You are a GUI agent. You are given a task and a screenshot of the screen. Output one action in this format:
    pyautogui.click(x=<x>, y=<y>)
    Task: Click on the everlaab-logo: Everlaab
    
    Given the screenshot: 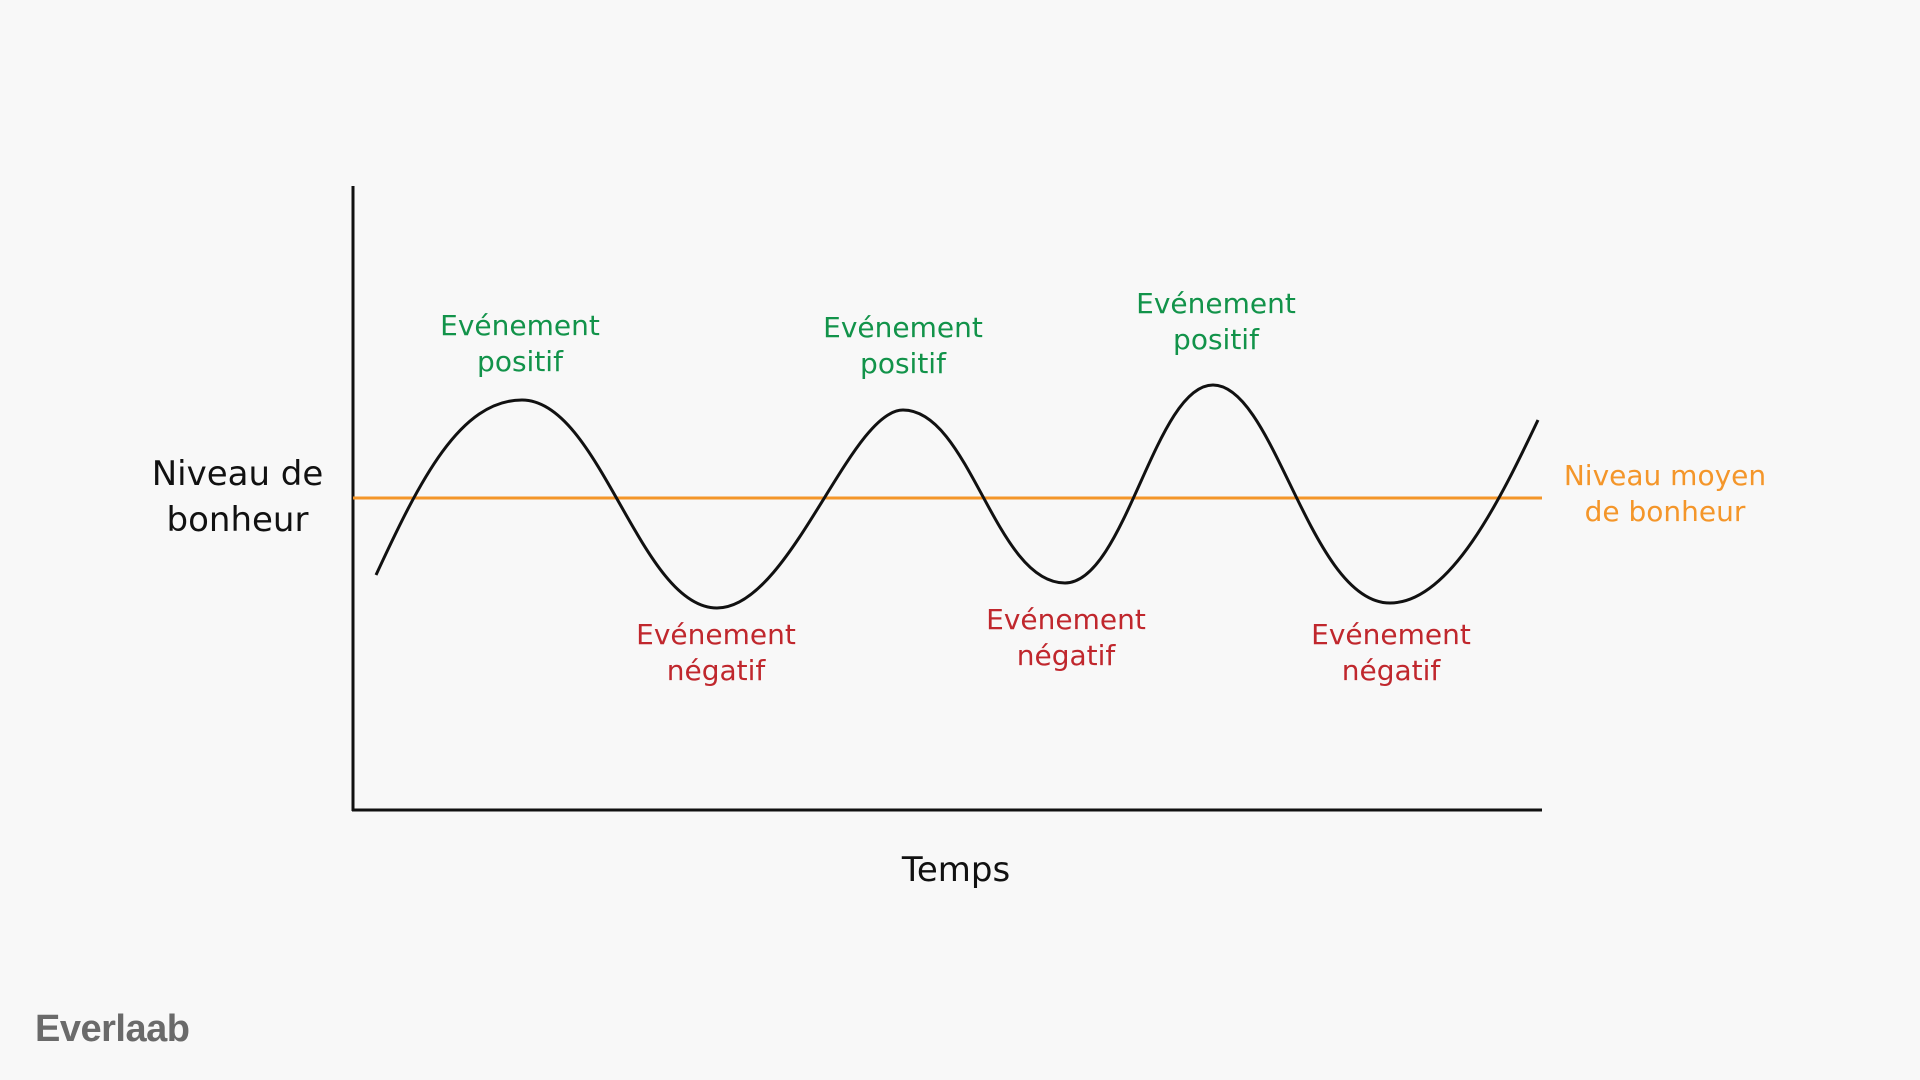 What is the action you would take?
    pyautogui.click(x=112, y=1029)
    